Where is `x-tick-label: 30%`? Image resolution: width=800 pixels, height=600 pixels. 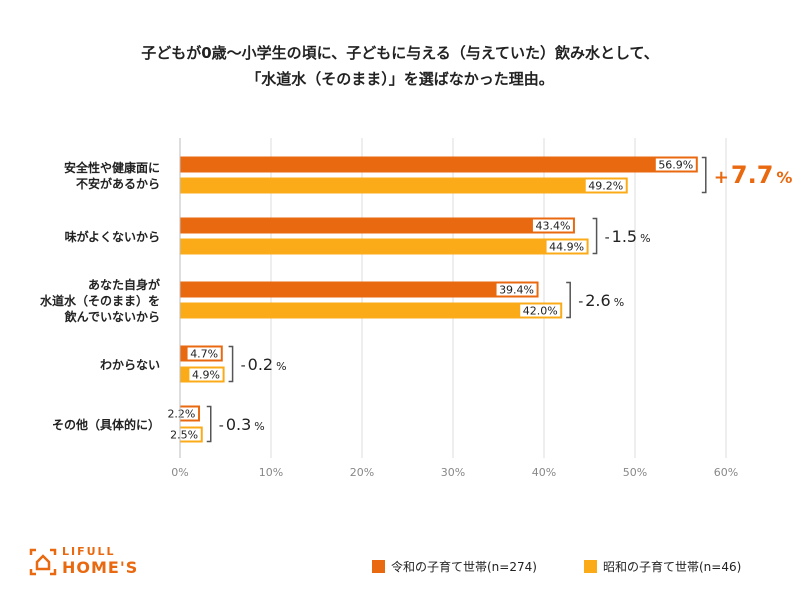 x-tick-label: 30% is located at coordinates (453, 472).